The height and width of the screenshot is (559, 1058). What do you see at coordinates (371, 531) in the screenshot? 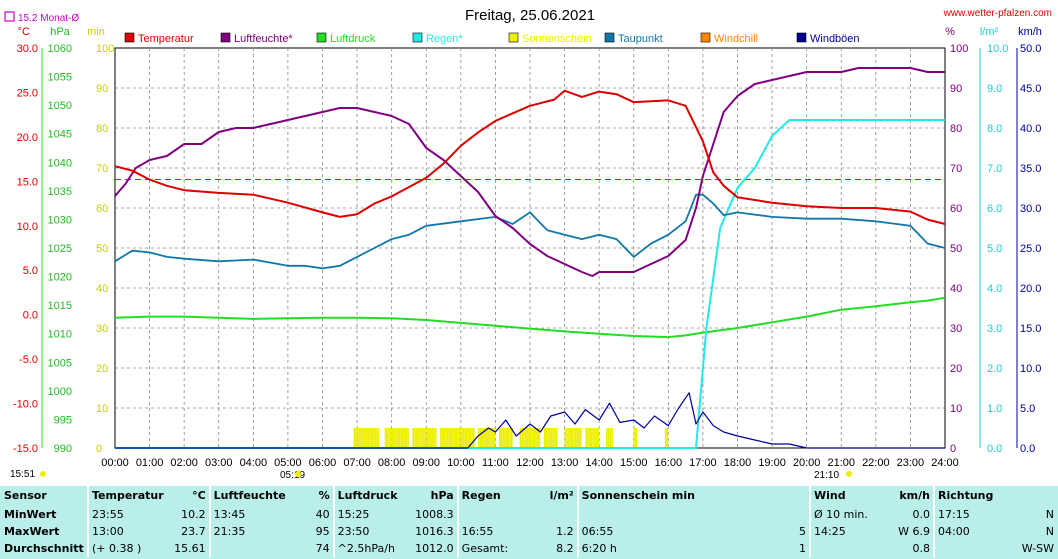
I see `press-time: 23:50` at bounding box center [371, 531].